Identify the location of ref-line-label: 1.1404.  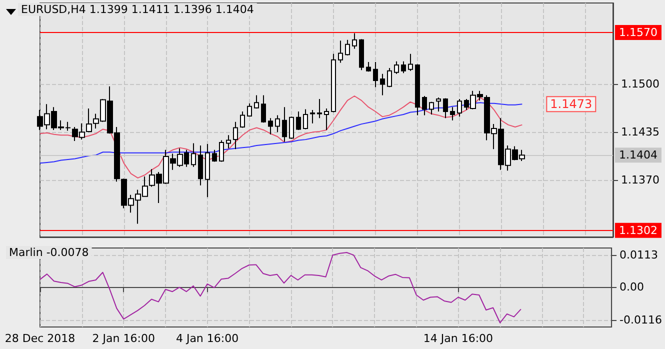
(638, 155).